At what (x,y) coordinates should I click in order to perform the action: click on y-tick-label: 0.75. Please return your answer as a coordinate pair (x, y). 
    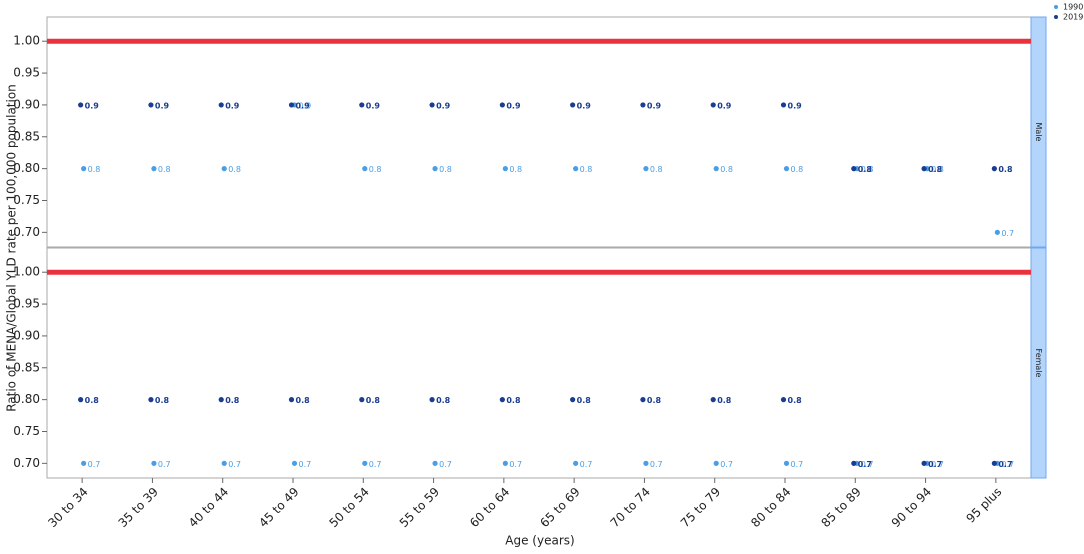
    Looking at the image, I should click on (26, 200).